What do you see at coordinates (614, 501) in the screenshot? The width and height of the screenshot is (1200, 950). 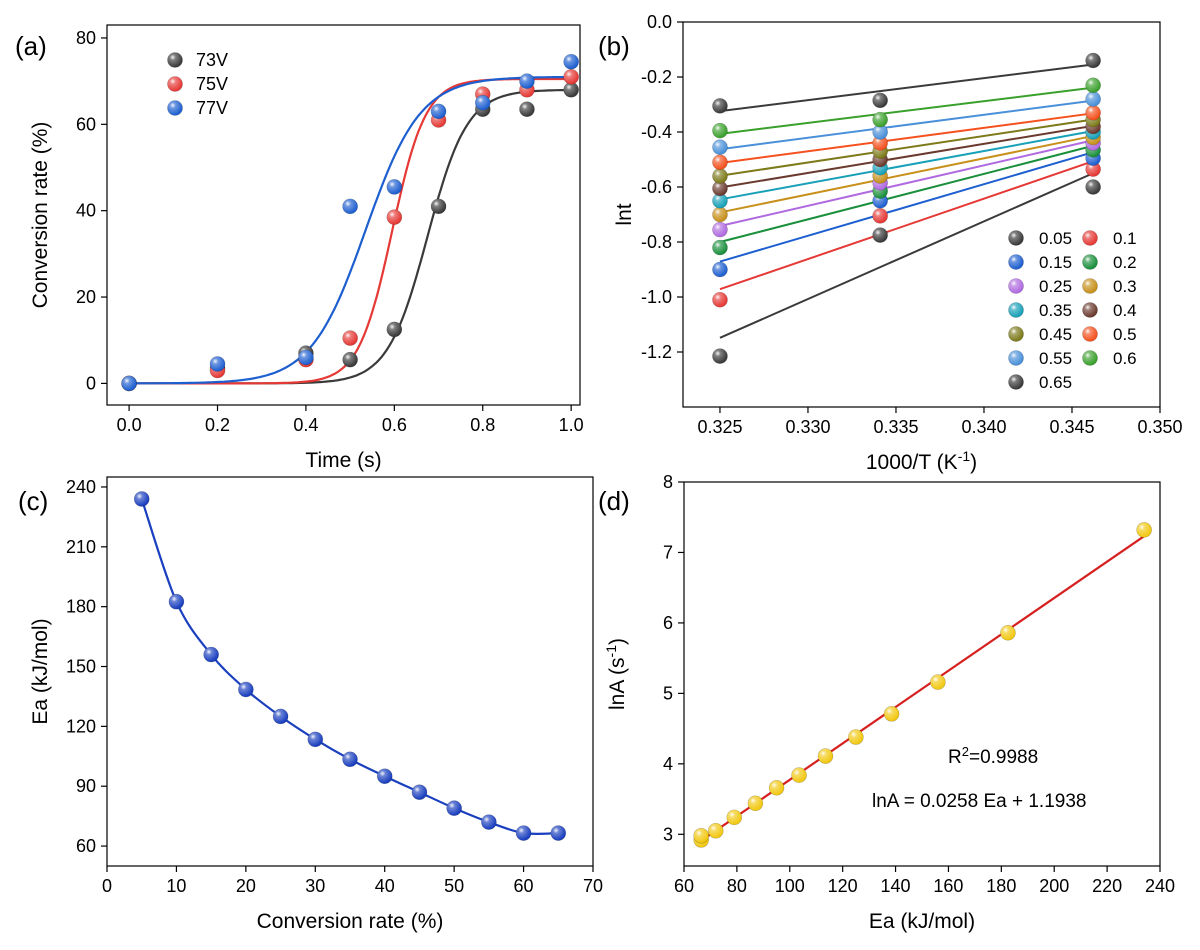 I see `panel-label: (d)` at bounding box center [614, 501].